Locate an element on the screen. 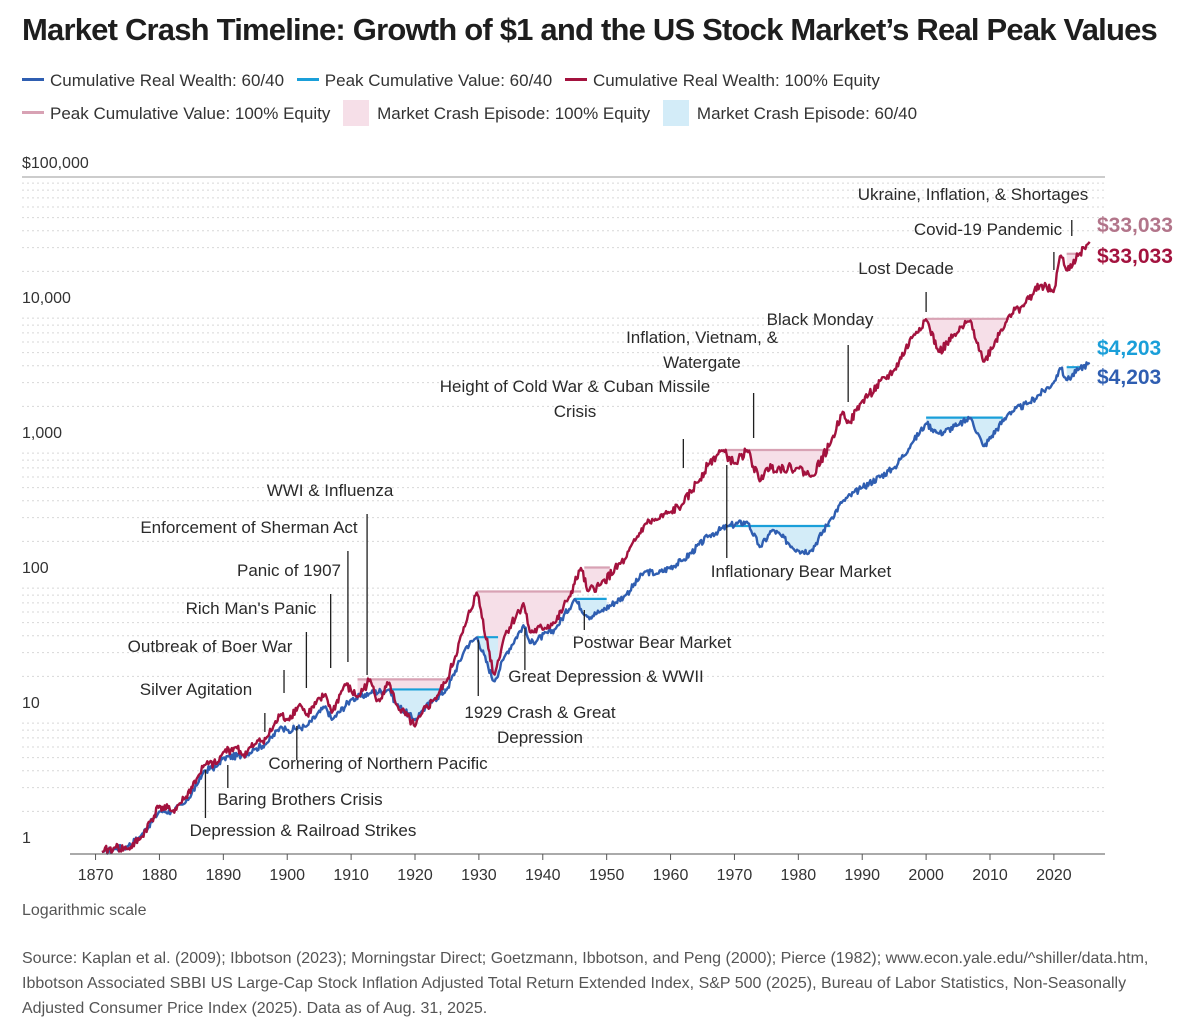 The width and height of the screenshot is (1189, 1034). annotation-label: Watergate is located at coordinates (702, 362).